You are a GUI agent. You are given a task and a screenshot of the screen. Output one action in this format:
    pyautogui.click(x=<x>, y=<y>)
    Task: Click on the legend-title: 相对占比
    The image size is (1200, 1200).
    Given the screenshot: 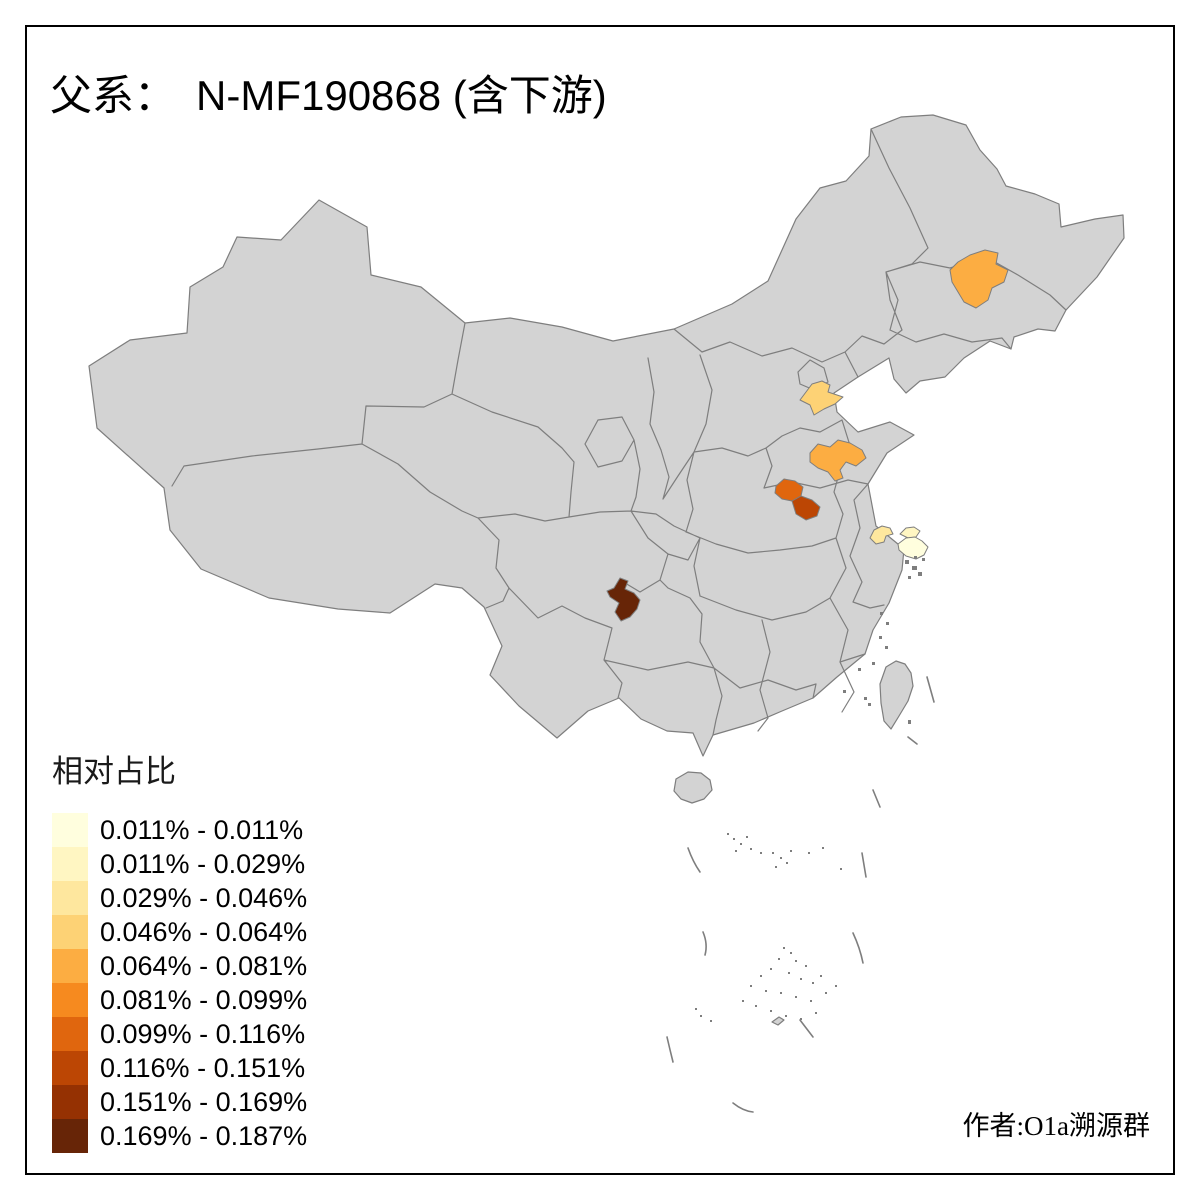 What is the action you would take?
    pyautogui.click(x=114, y=771)
    